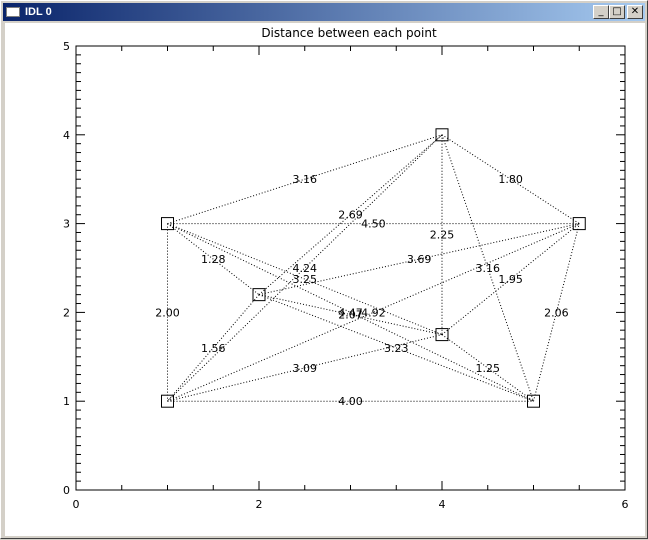  What do you see at coordinates (76, 504) in the screenshot?
I see `x-tick-label: 0` at bounding box center [76, 504].